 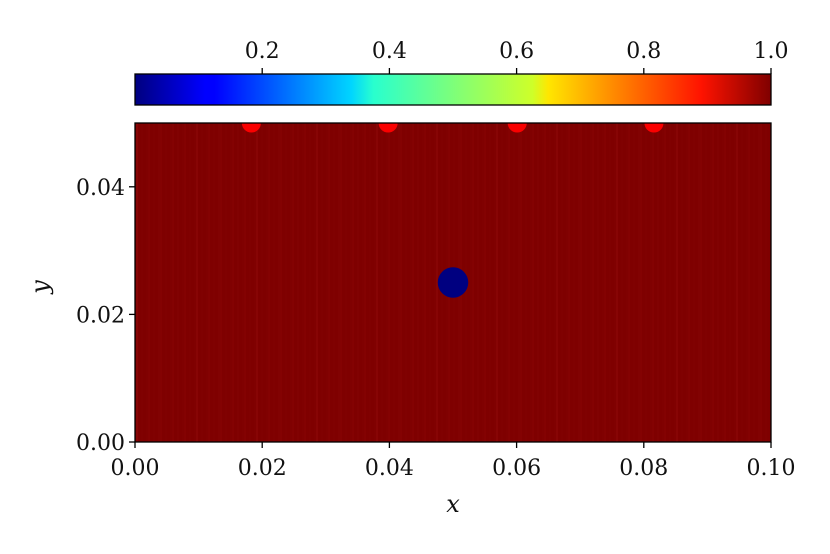 I want to click on y-axis-label: y, so click(x=40, y=287).